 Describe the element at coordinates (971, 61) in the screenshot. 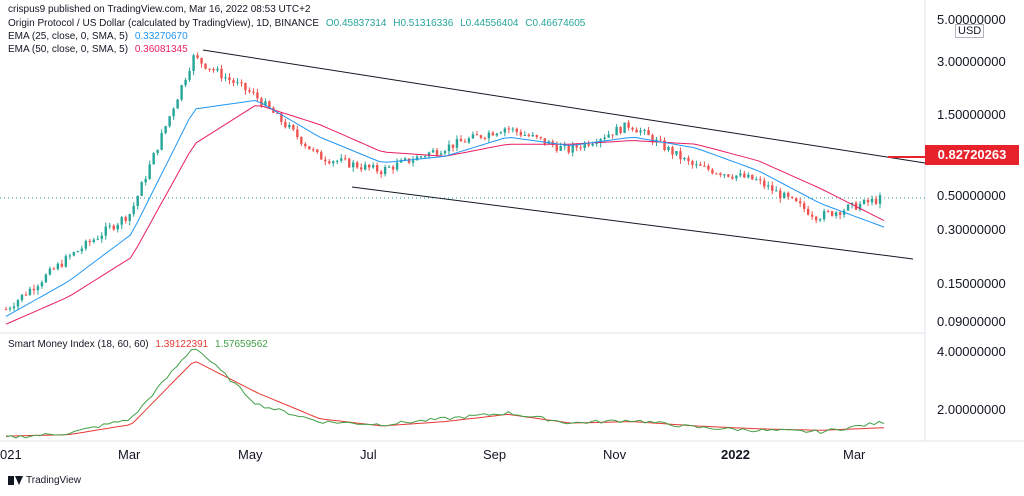

I see `price-tick-label: 3.00000000` at that location.